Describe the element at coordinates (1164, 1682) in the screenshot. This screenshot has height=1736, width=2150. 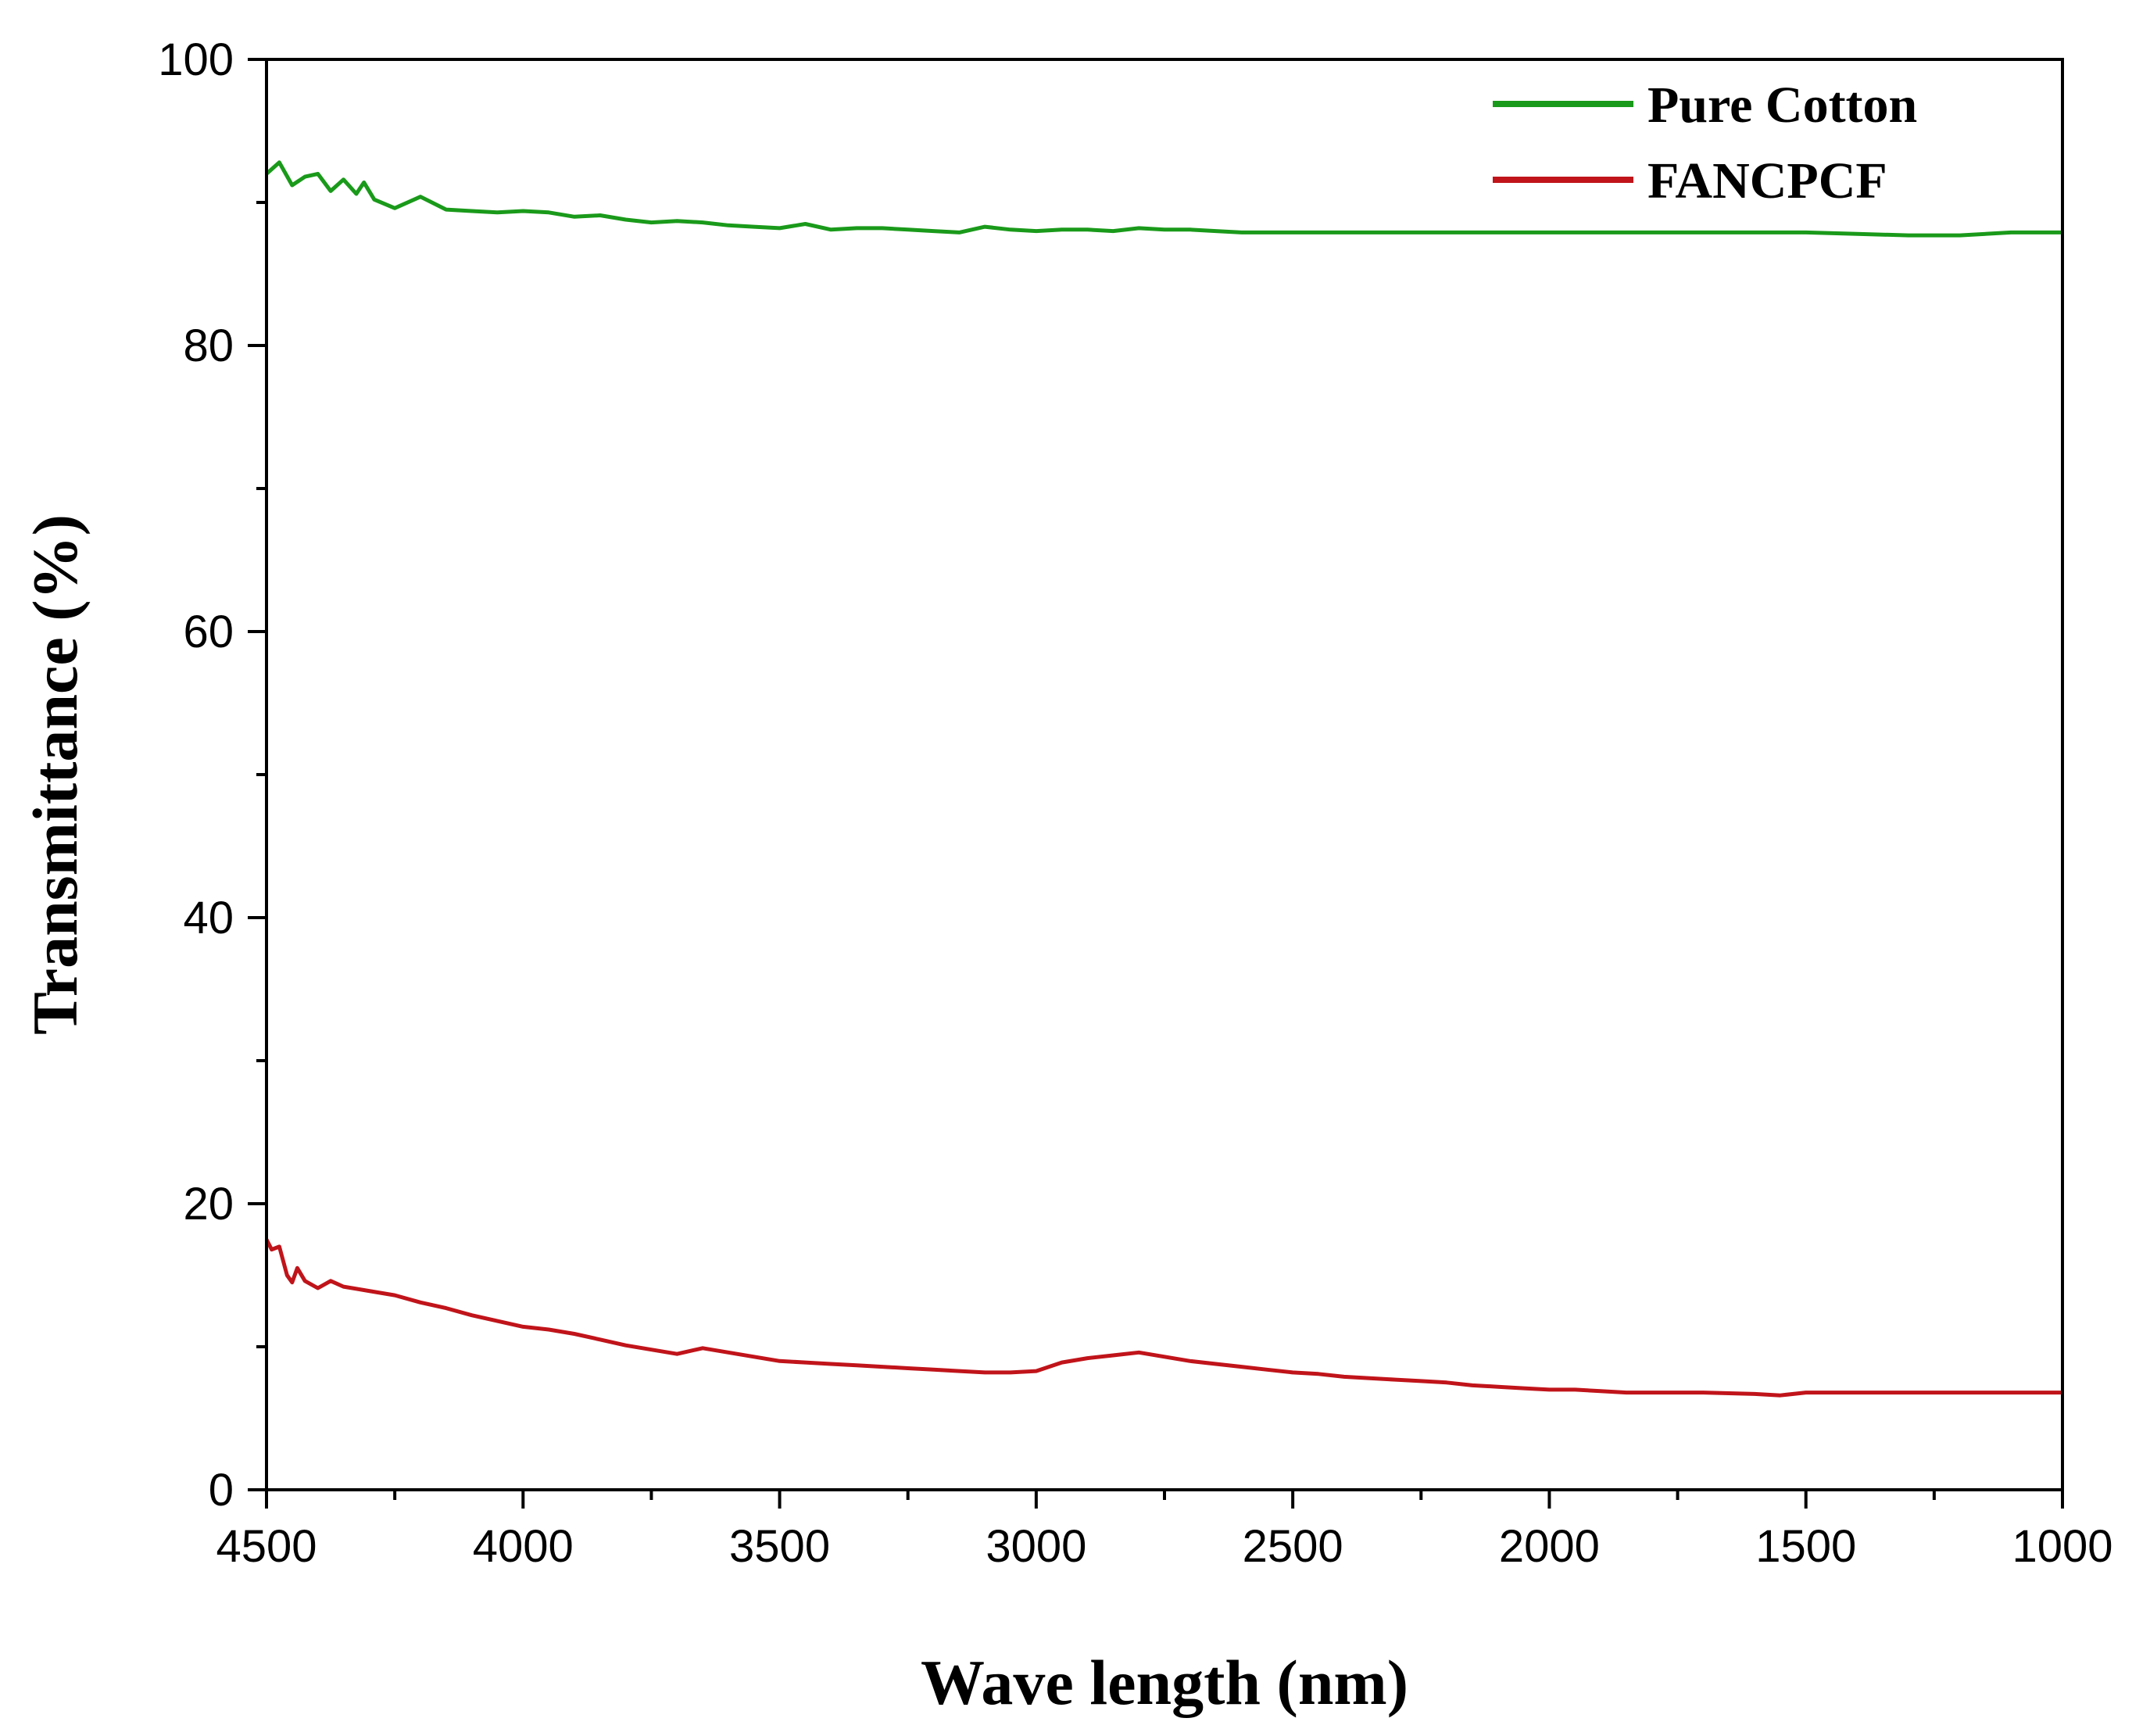
I see `x-axis-title: Wave length (nm)` at that location.